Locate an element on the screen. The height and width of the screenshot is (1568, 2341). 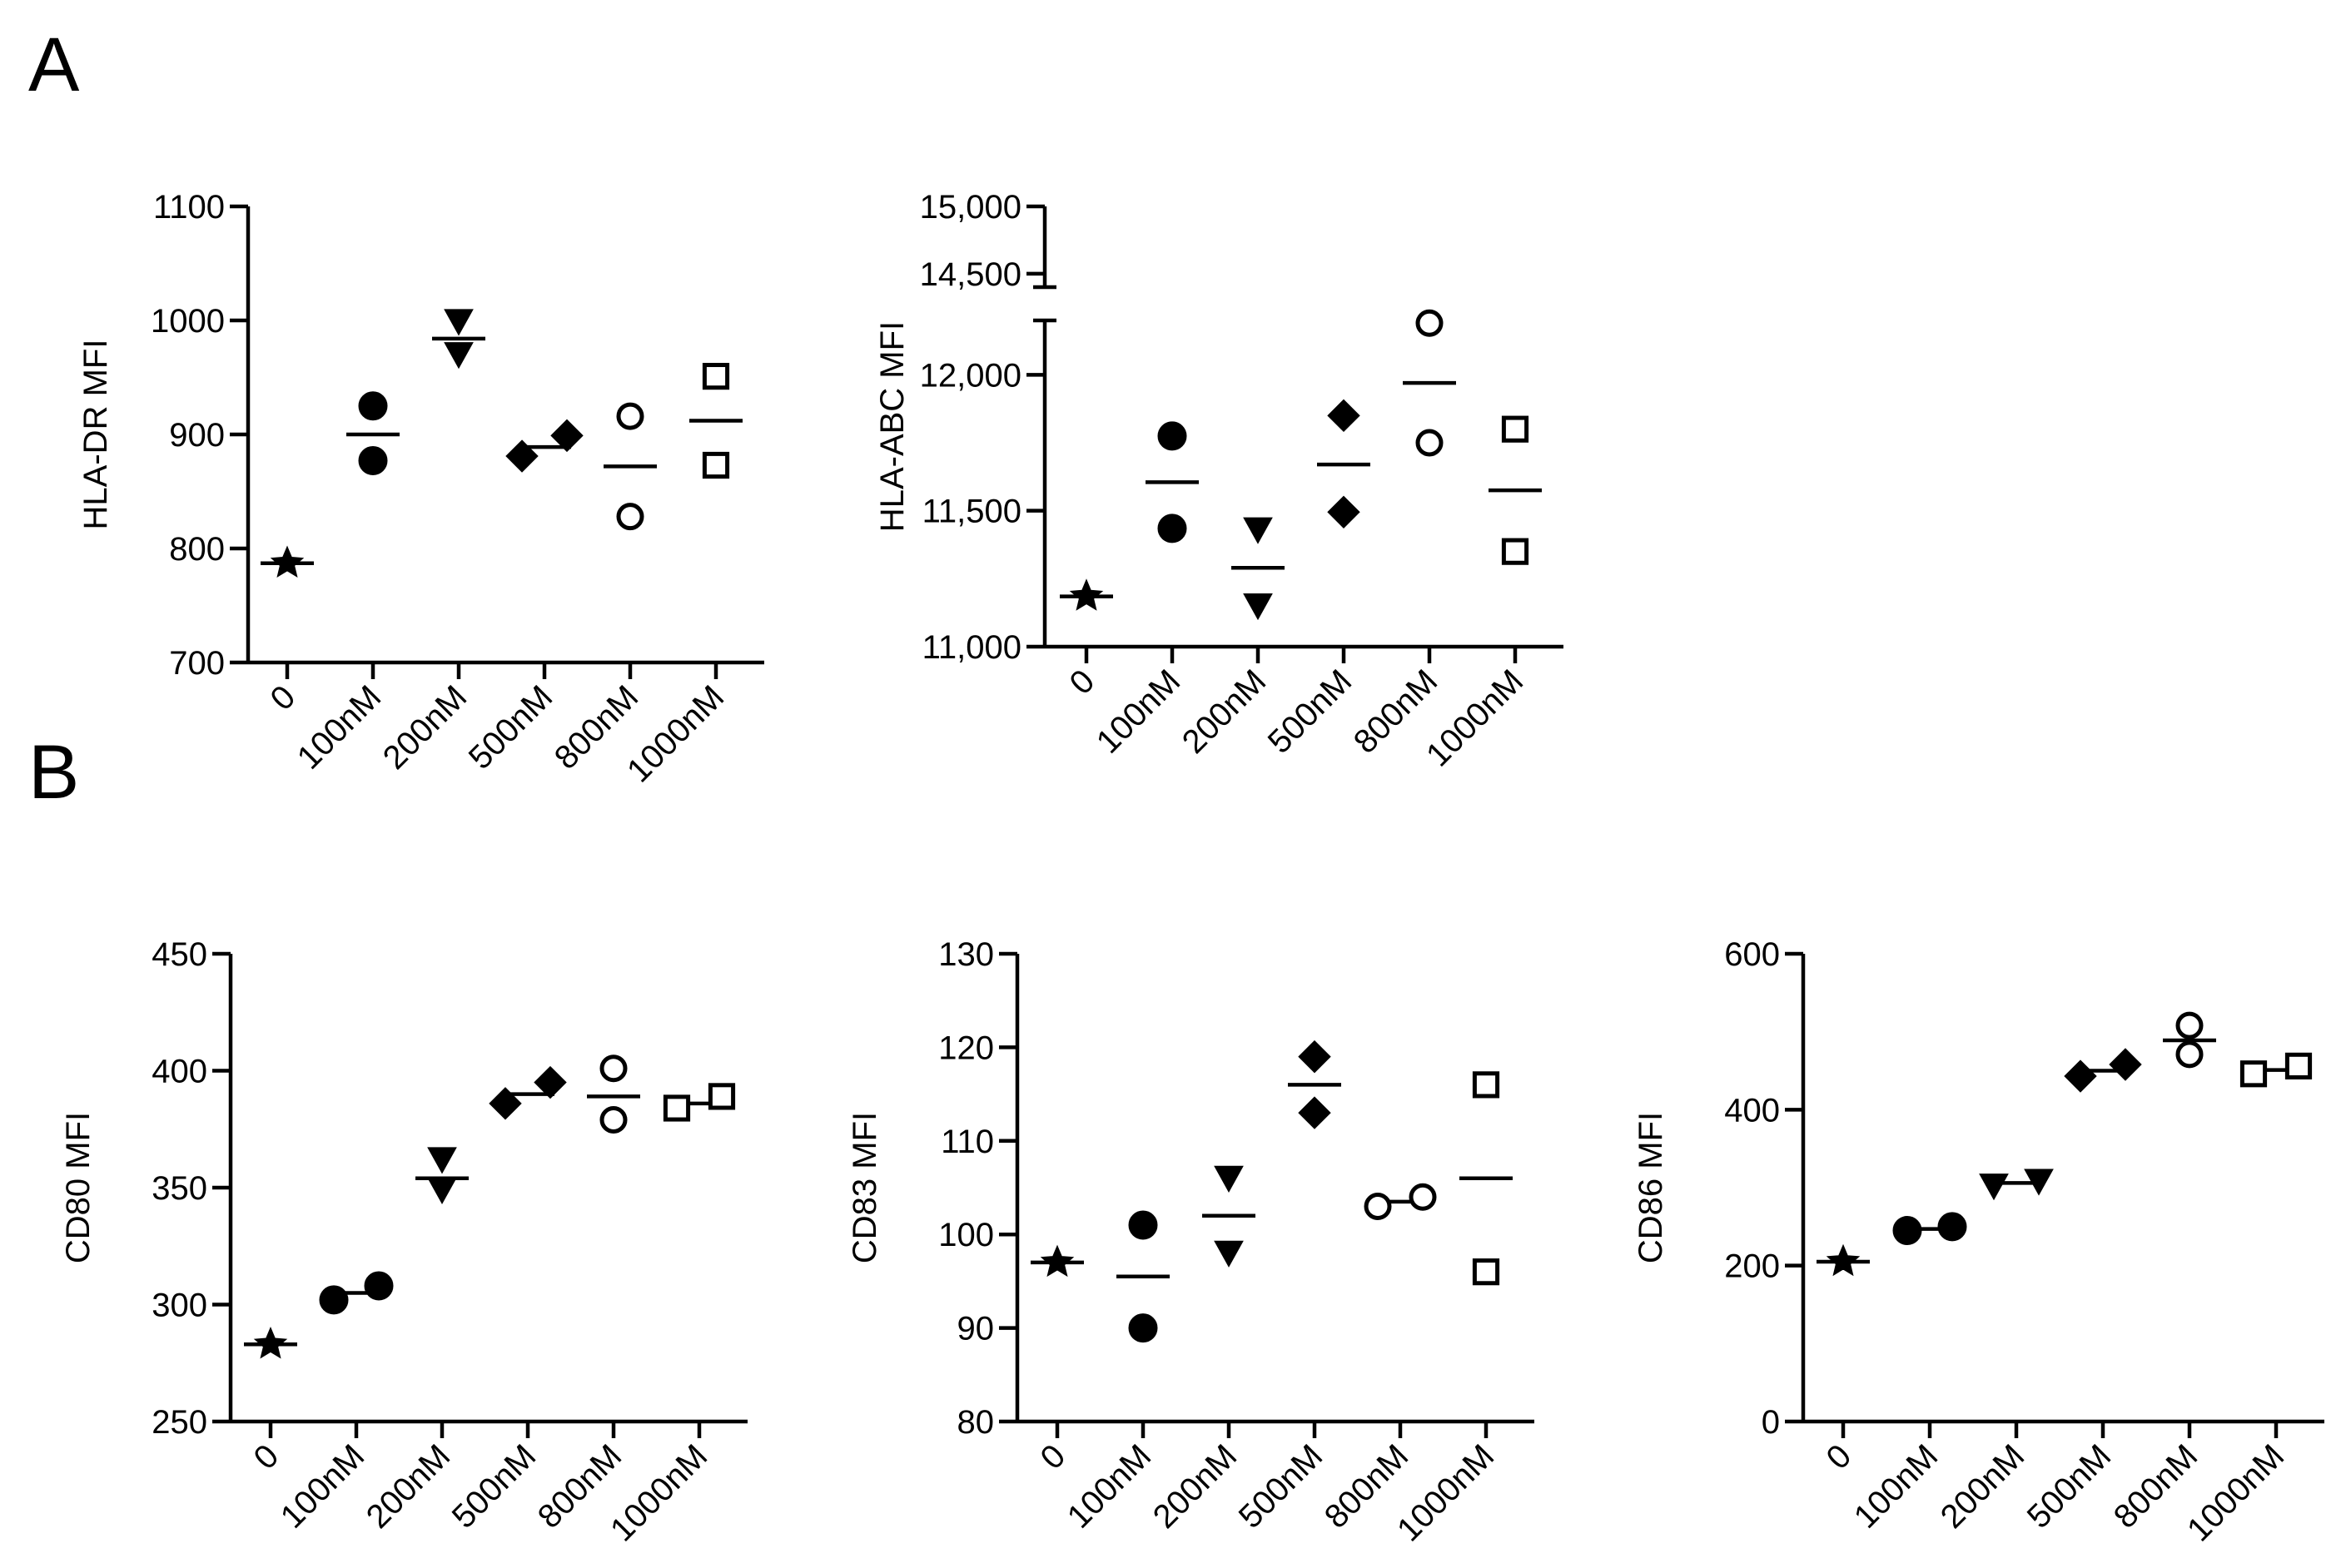
y-tick-label: 100 is located at coordinates (966, 1235).